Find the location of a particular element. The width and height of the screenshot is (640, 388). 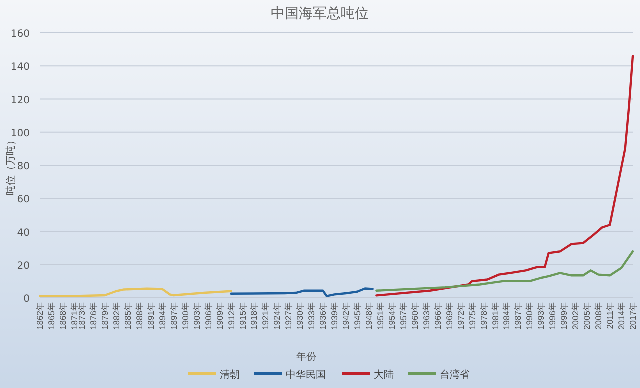

y-tick-label: 160 is located at coordinates (20, 34).